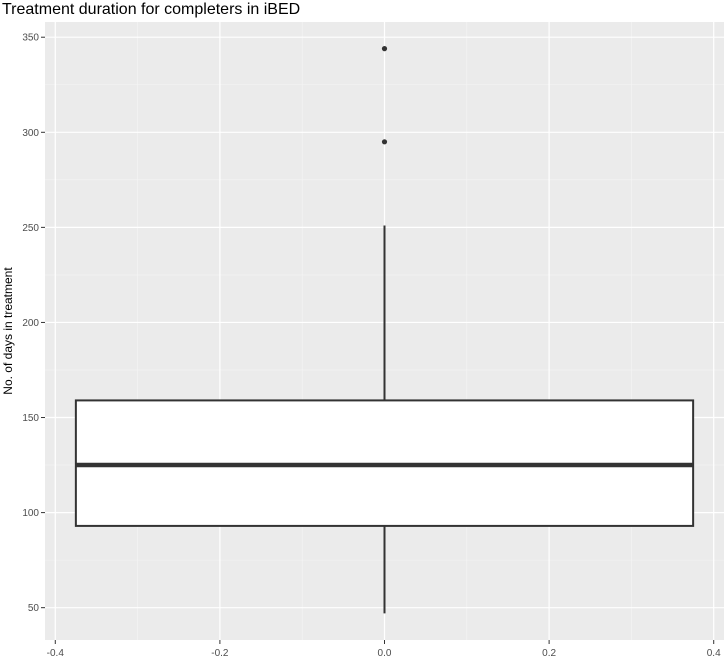 This screenshot has height=661, width=725. I want to click on x-tick-label: 0.2, so click(549, 653).